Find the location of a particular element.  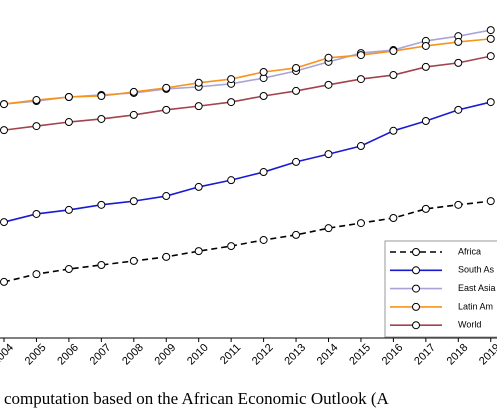

x-tick-label: 2008 is located at coordinates (133, 355).